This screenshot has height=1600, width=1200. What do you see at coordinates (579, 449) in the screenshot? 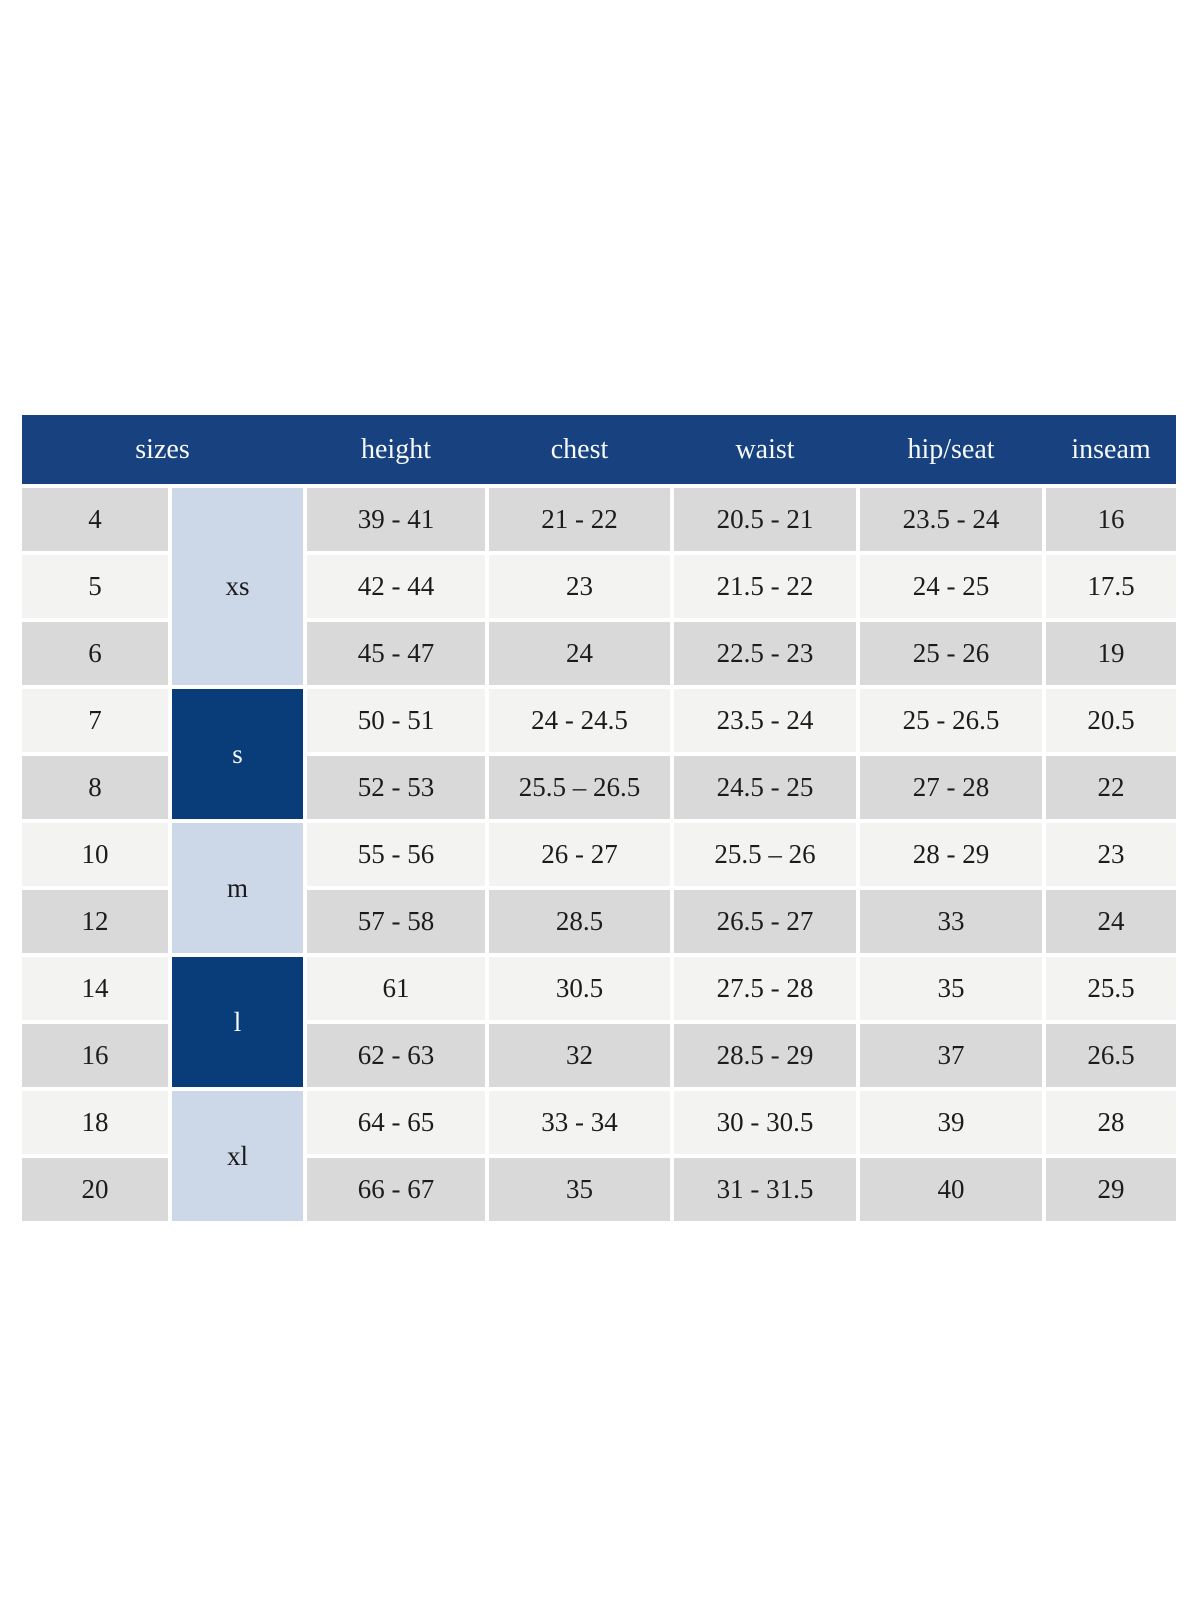
I see `column-header-chest: chest` at bounding box center [579, 449].